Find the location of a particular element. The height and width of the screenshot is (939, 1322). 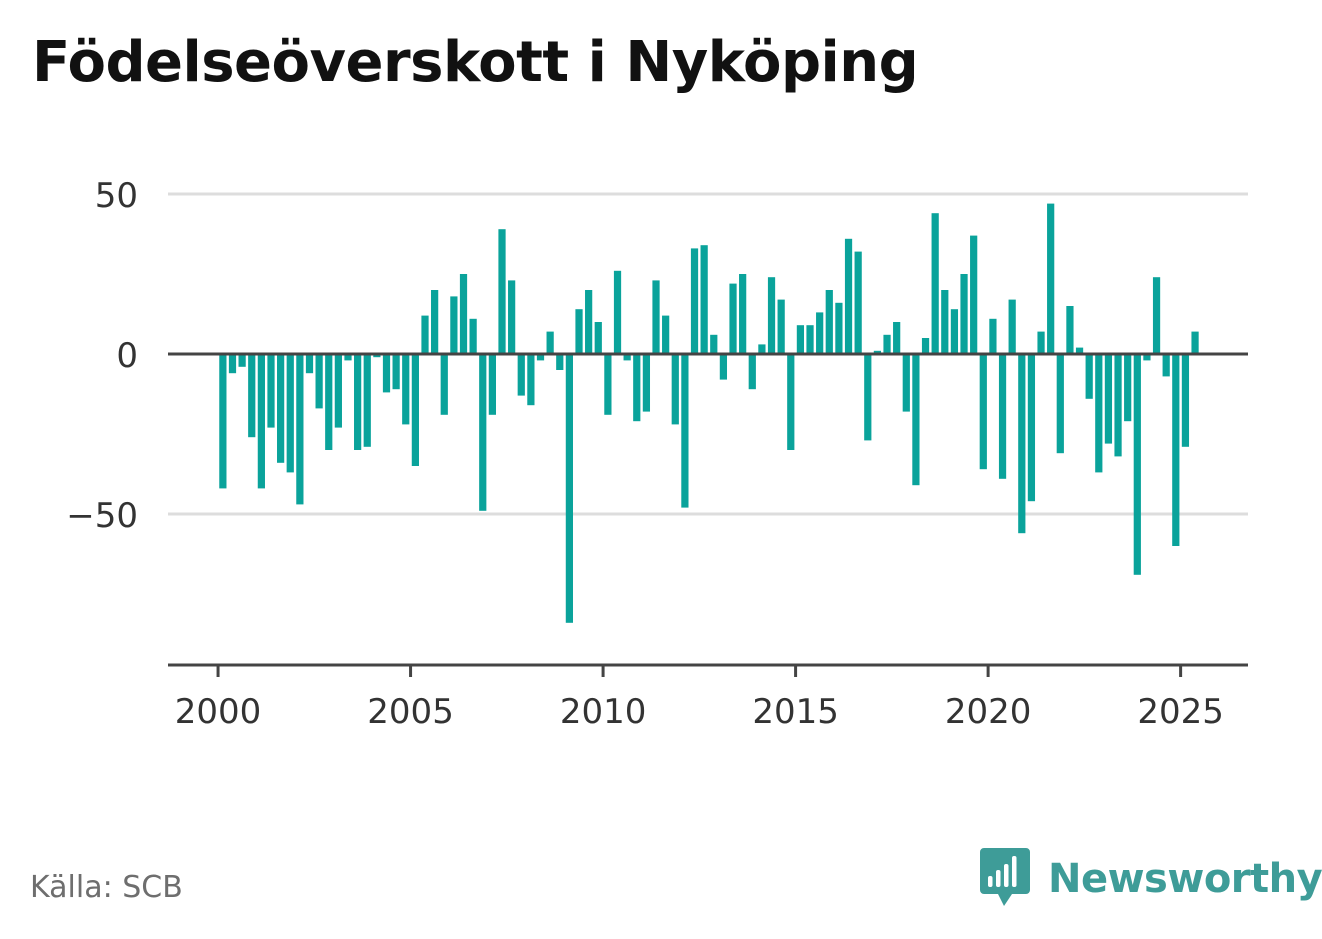

y-tick-label: 50 is located at coordinates (116, 196).